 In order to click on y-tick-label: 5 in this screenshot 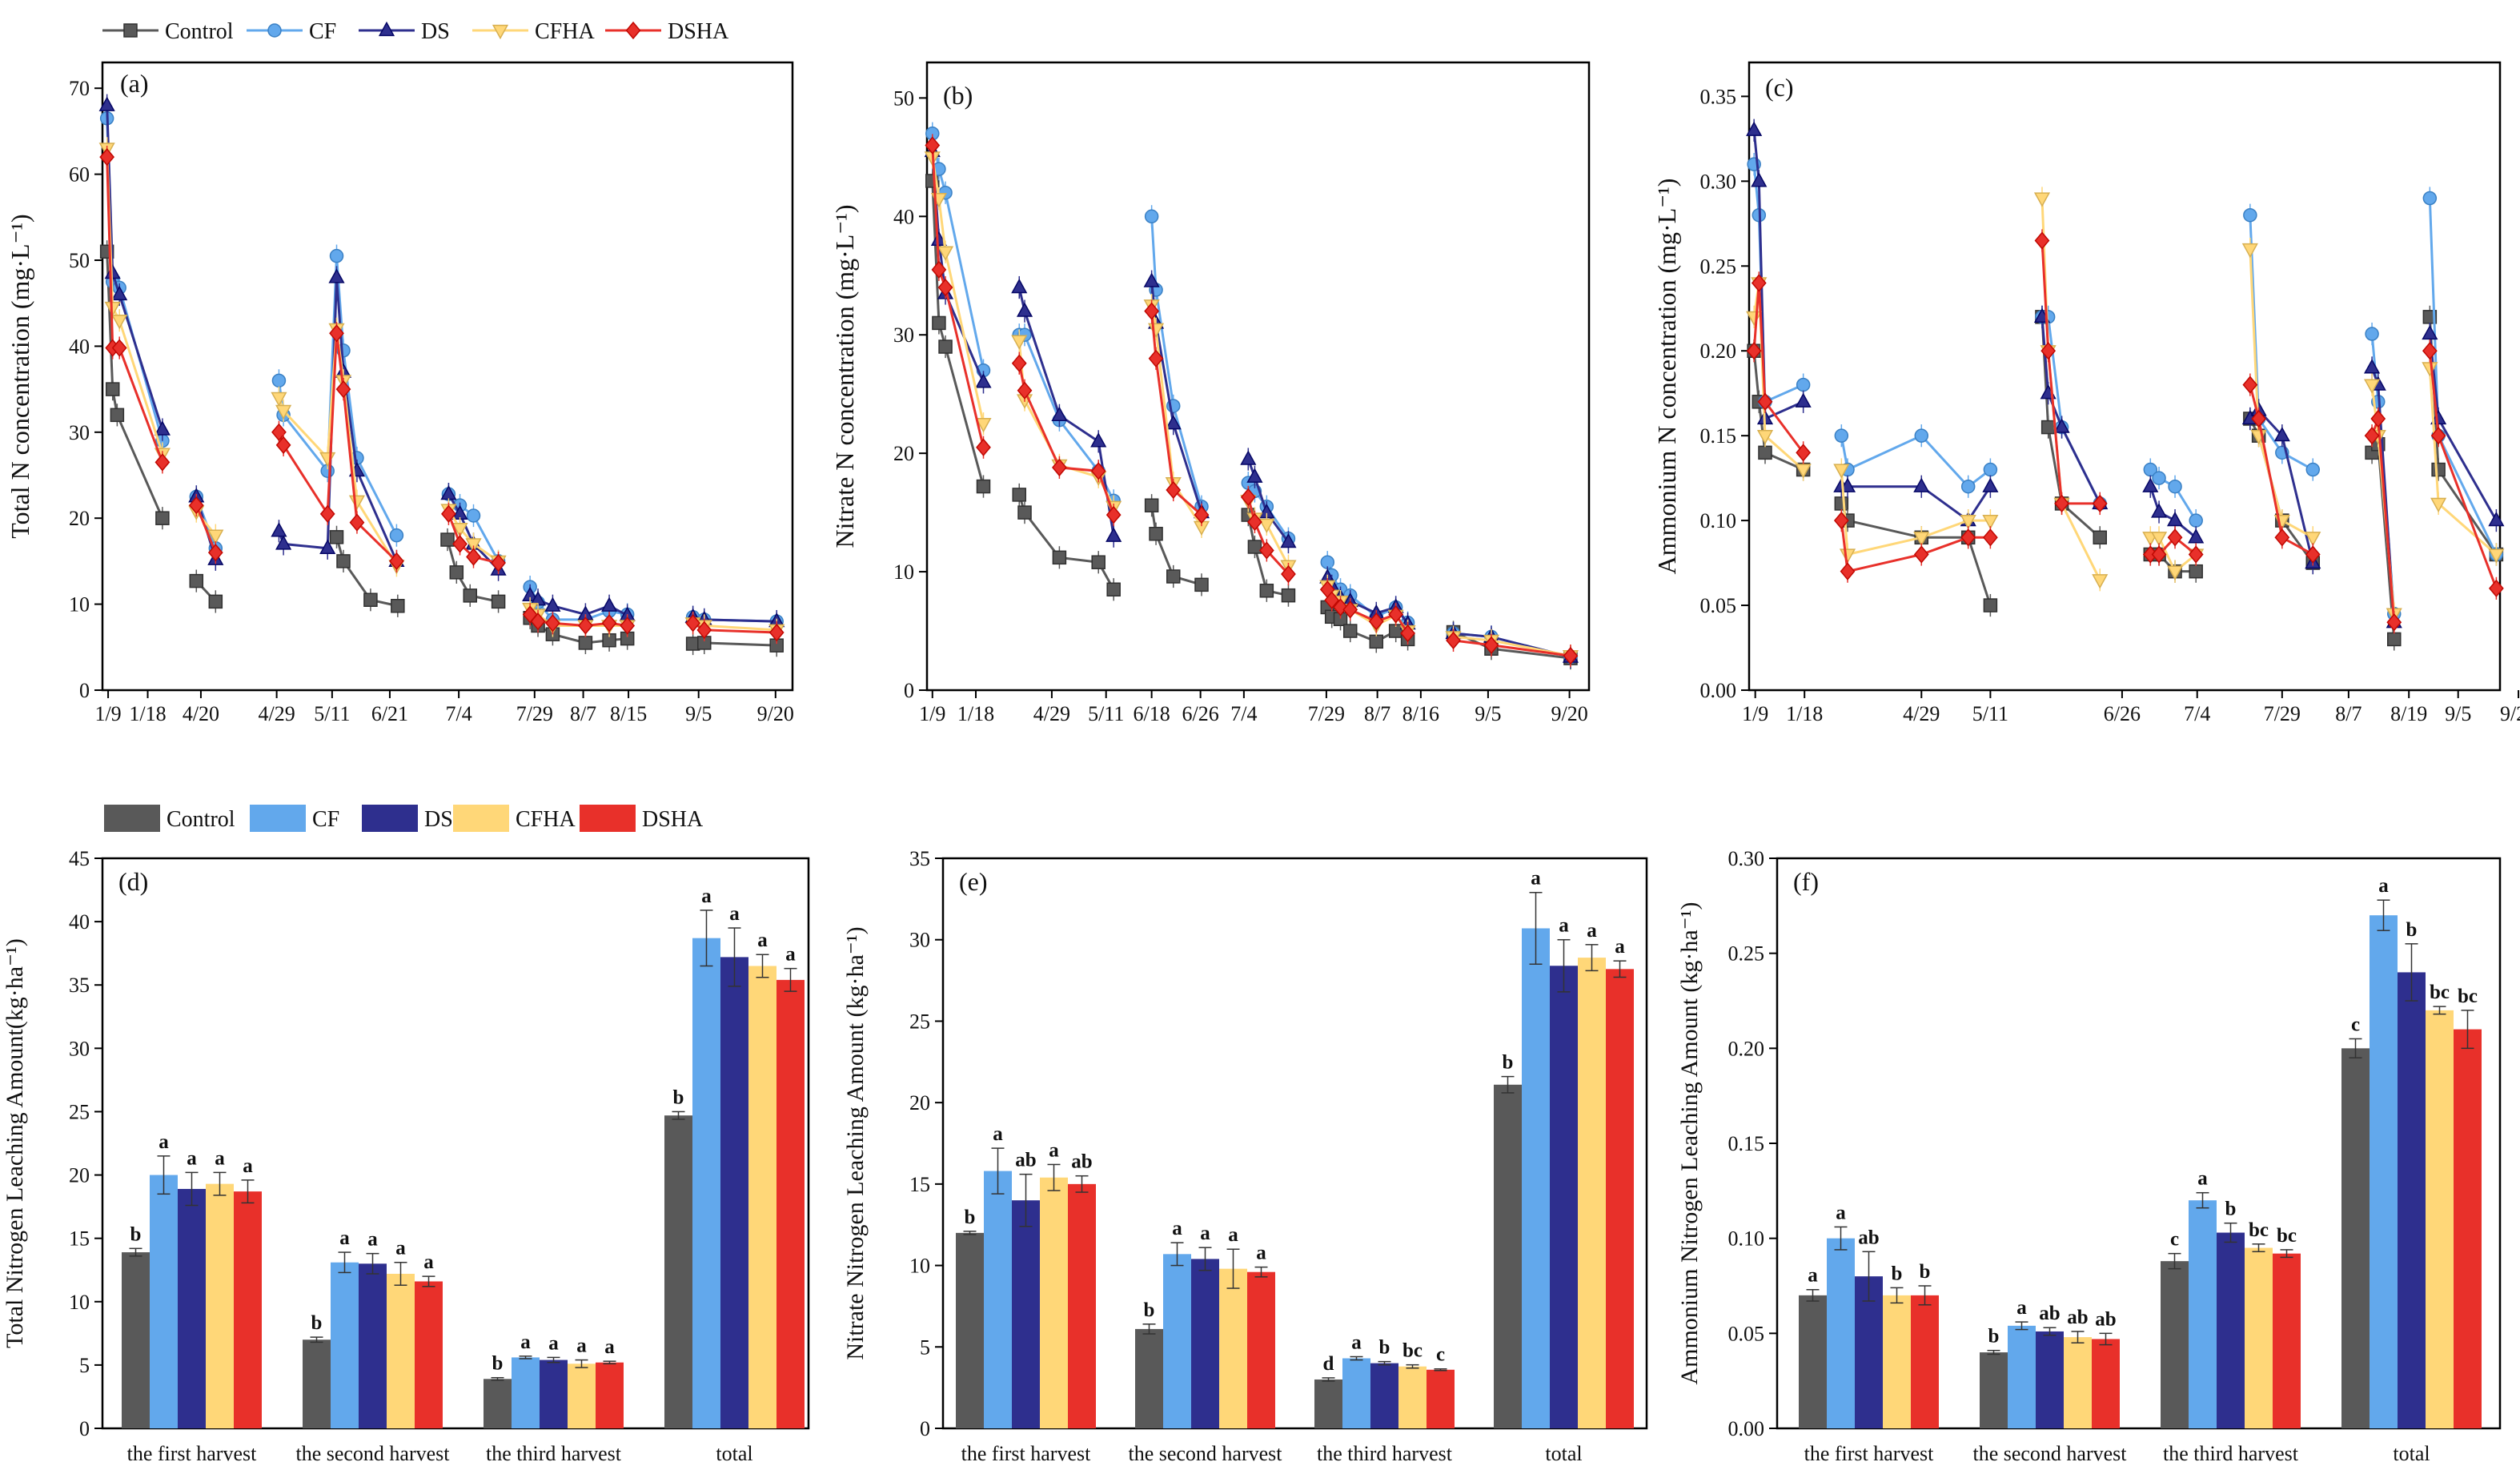, I will do `click(84, 1365)`.